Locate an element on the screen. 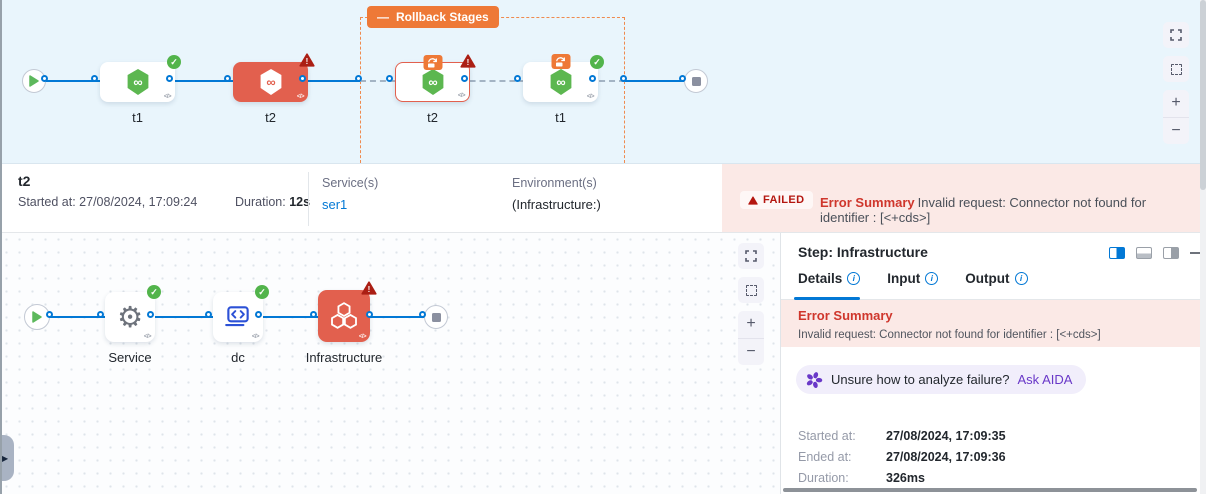 Image resolution: width=1206 pixels, height=494 pixels. meta-row-ended: Ended at: 27/08/2024, 17:09:36 is located at coordinates (902, 456).